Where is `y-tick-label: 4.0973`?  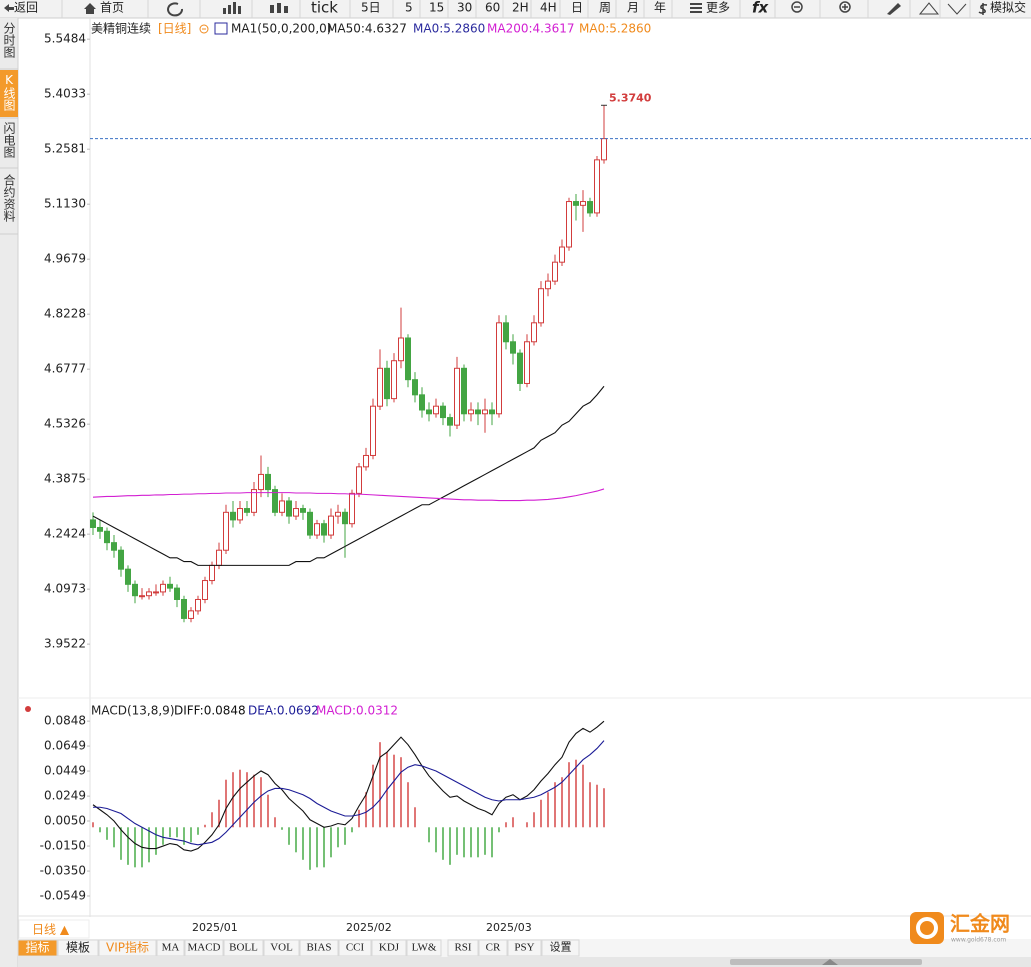
y-tick-label: 4.0973 is located at coordinates (65, 589).